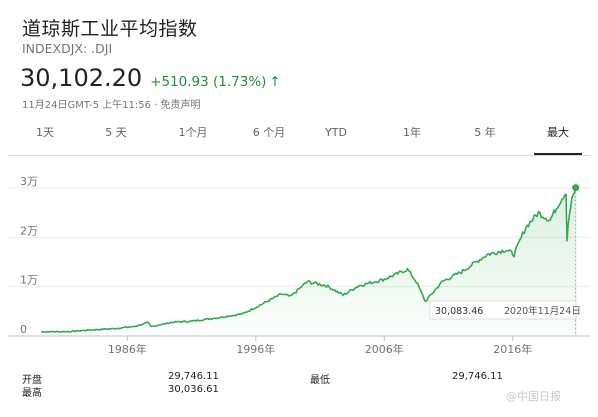 This screenshot has height=417, width=598. Describe the element at coordinates (299, 138) in the screenshot. I see `range-tabs: 1天 5 天 1个月 6 个月 YTD 1年 5 年 最大` at that location.